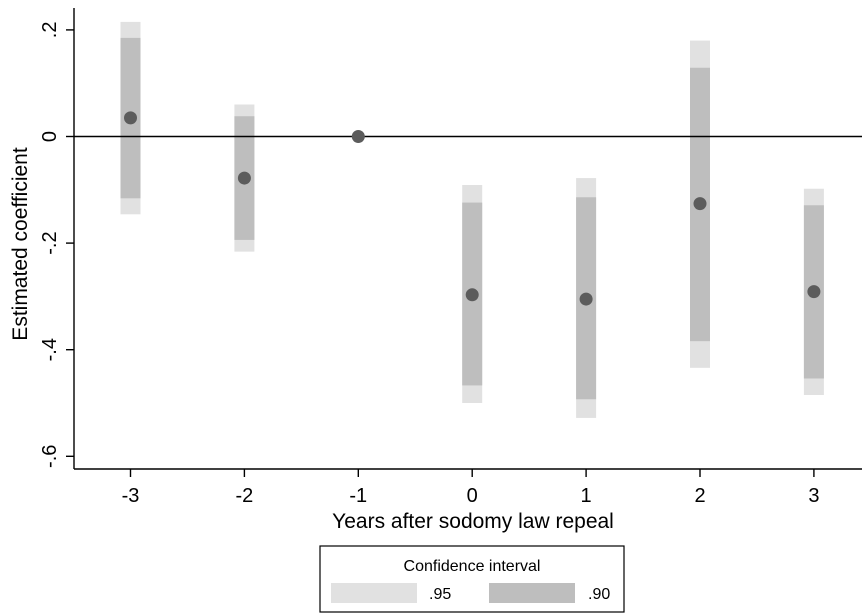 The width and height of the screenshot is (862, 614). Describe the element at coordinates (813, 496) in the screenshot. I see `x-tick-label: 3` at that location.